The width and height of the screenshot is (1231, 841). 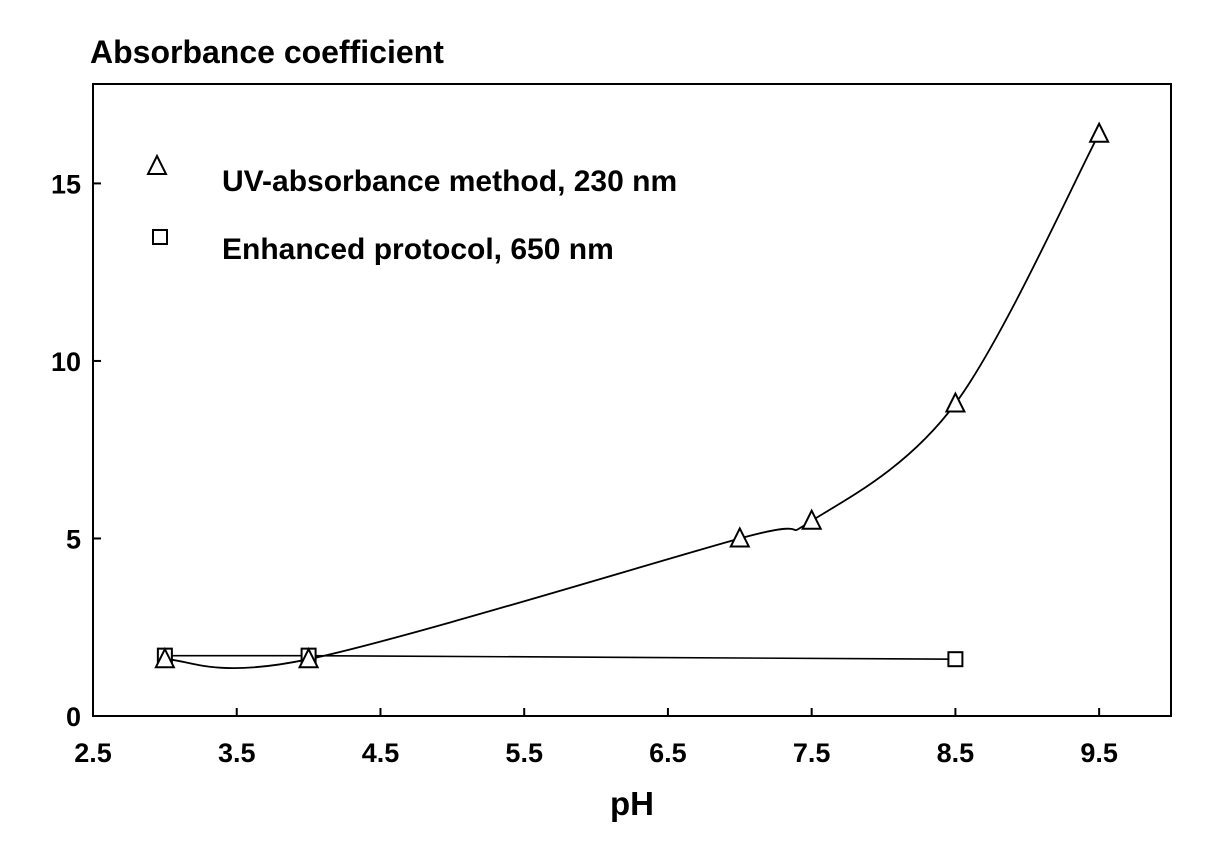 I want to click on legend-marker-square, so click(x=160, y=237).